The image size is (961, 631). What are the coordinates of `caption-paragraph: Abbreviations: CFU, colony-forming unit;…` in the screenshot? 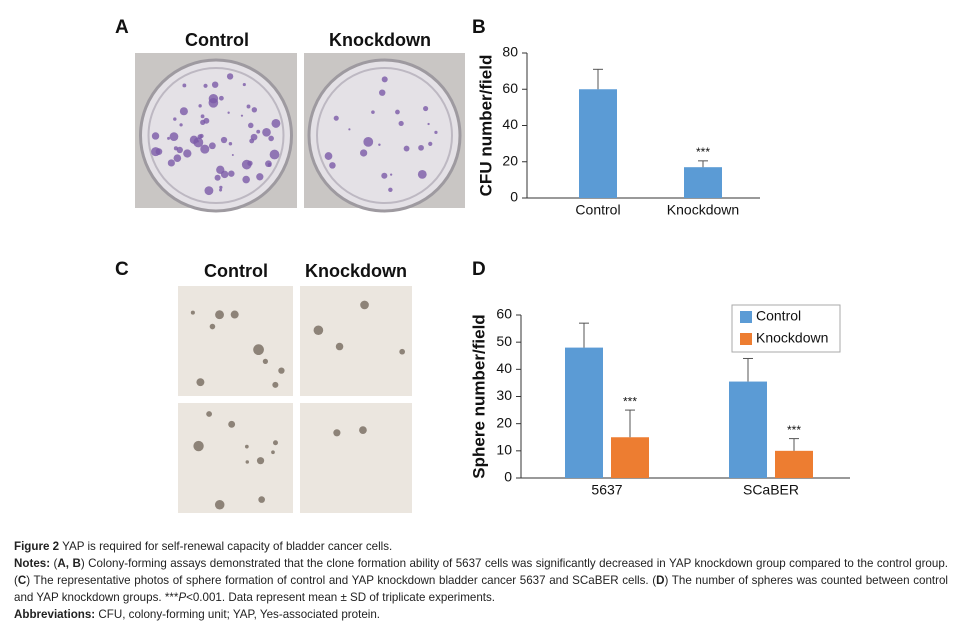 It's located at (481, 614).